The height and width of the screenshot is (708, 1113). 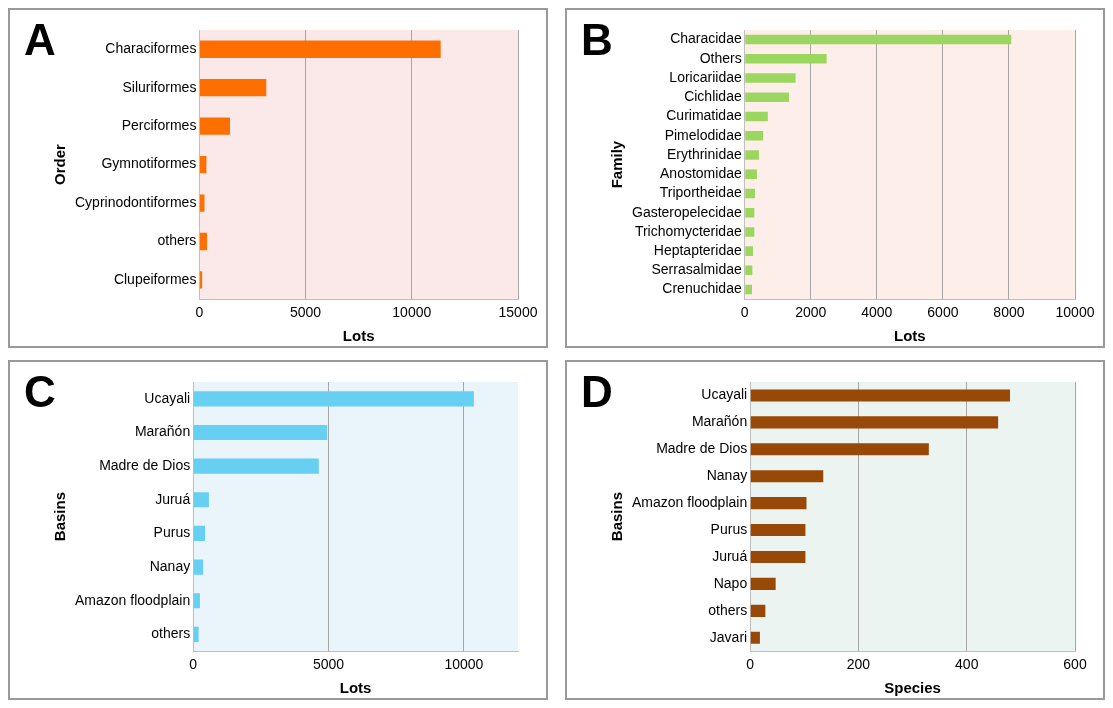 I want to click on y-tick-label: Curimatidae, so click(x=704, y=115).